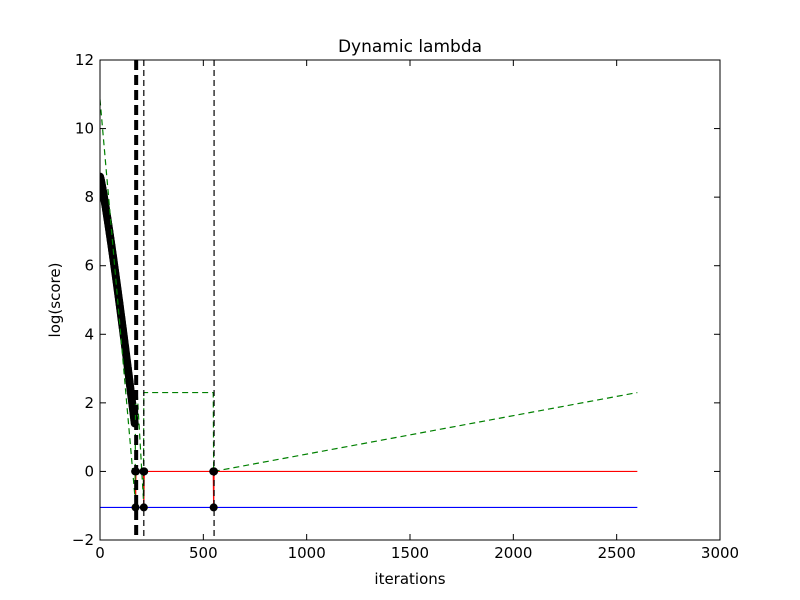 This screenshot has height=600, width=800. Describe the element at coordinates (55, 300) in the screenshot. I see `y-axis-label: log(score)` at that location.